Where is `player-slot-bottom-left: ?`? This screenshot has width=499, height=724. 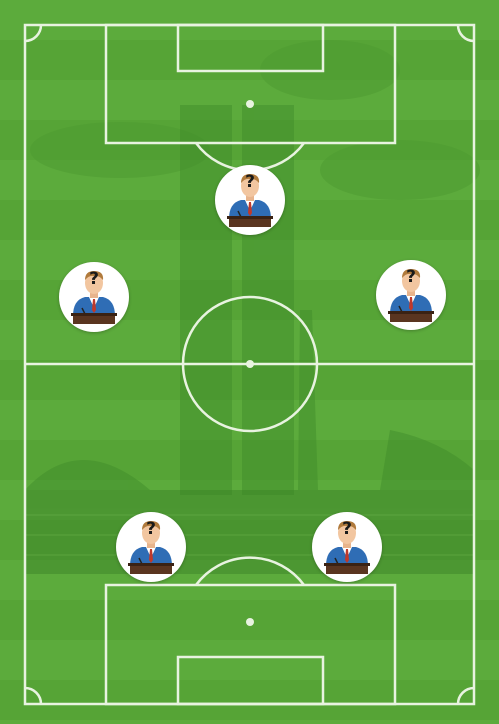 player-slot-bottom-left: ? is located at coordinates (151, 547).